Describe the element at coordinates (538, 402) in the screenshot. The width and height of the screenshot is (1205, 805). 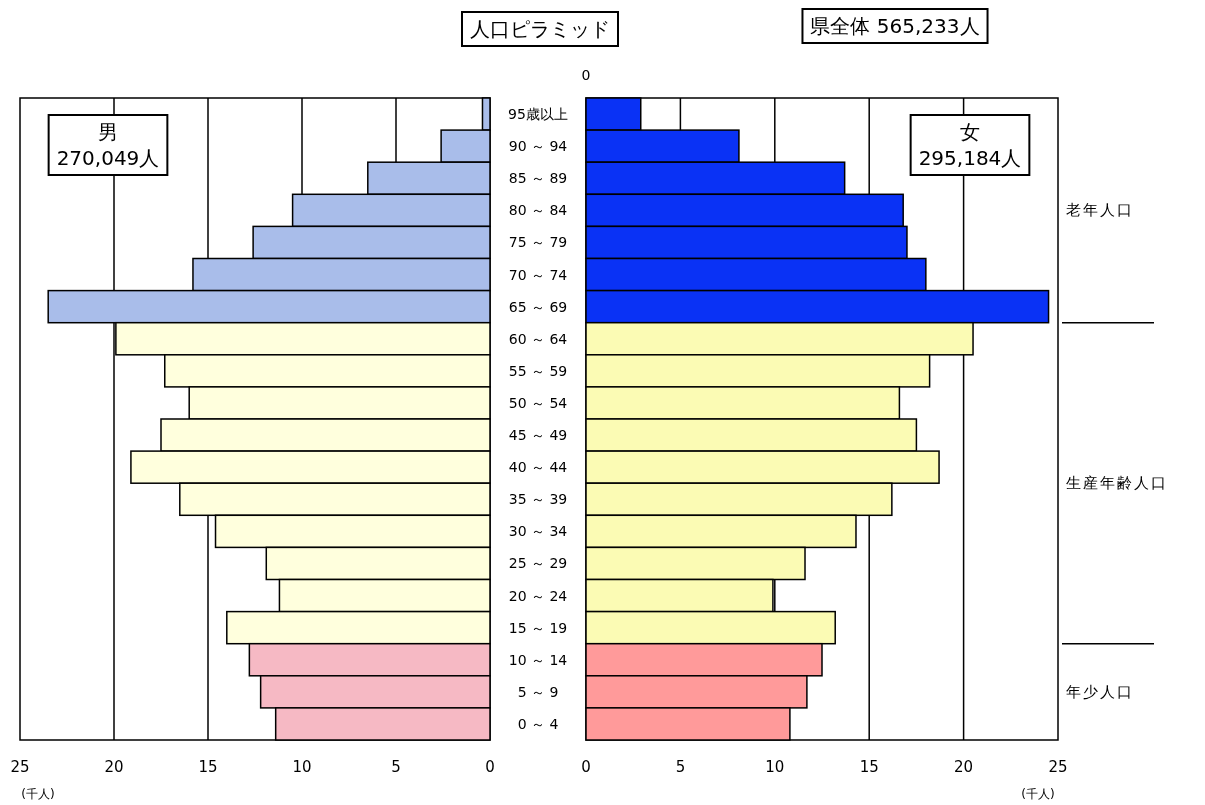
I see `y-tick-label: 50 ～ 54` at that location.